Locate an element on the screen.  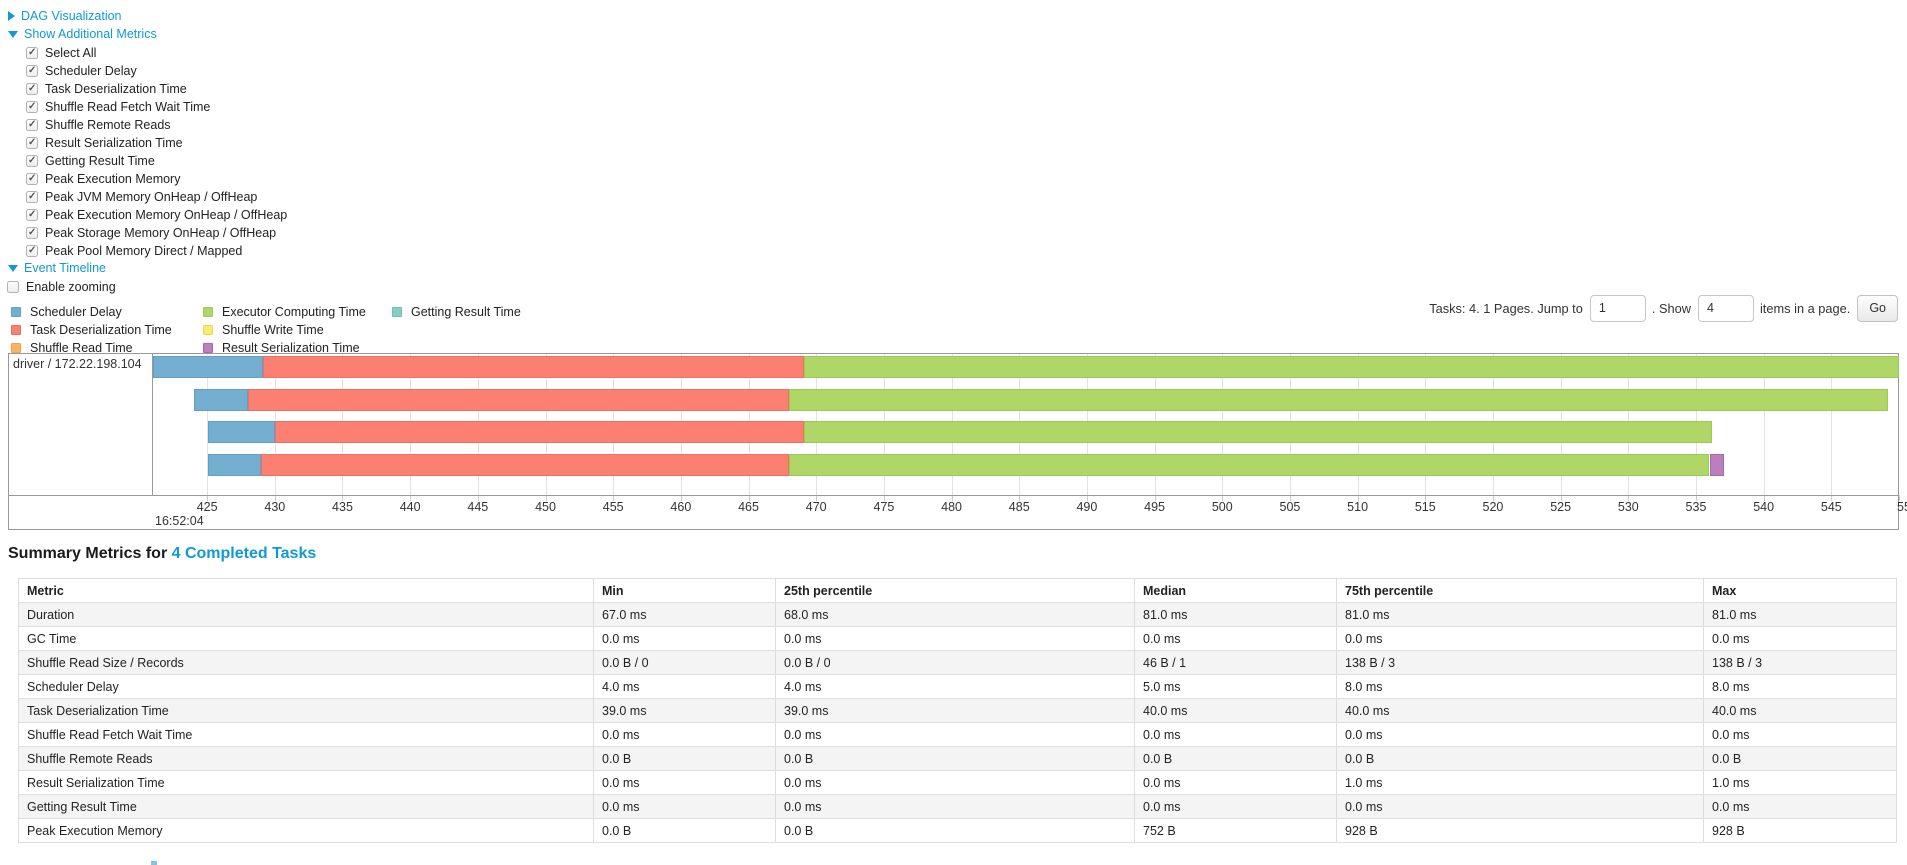
go-button: Go is located at coordinates (1877, 308).